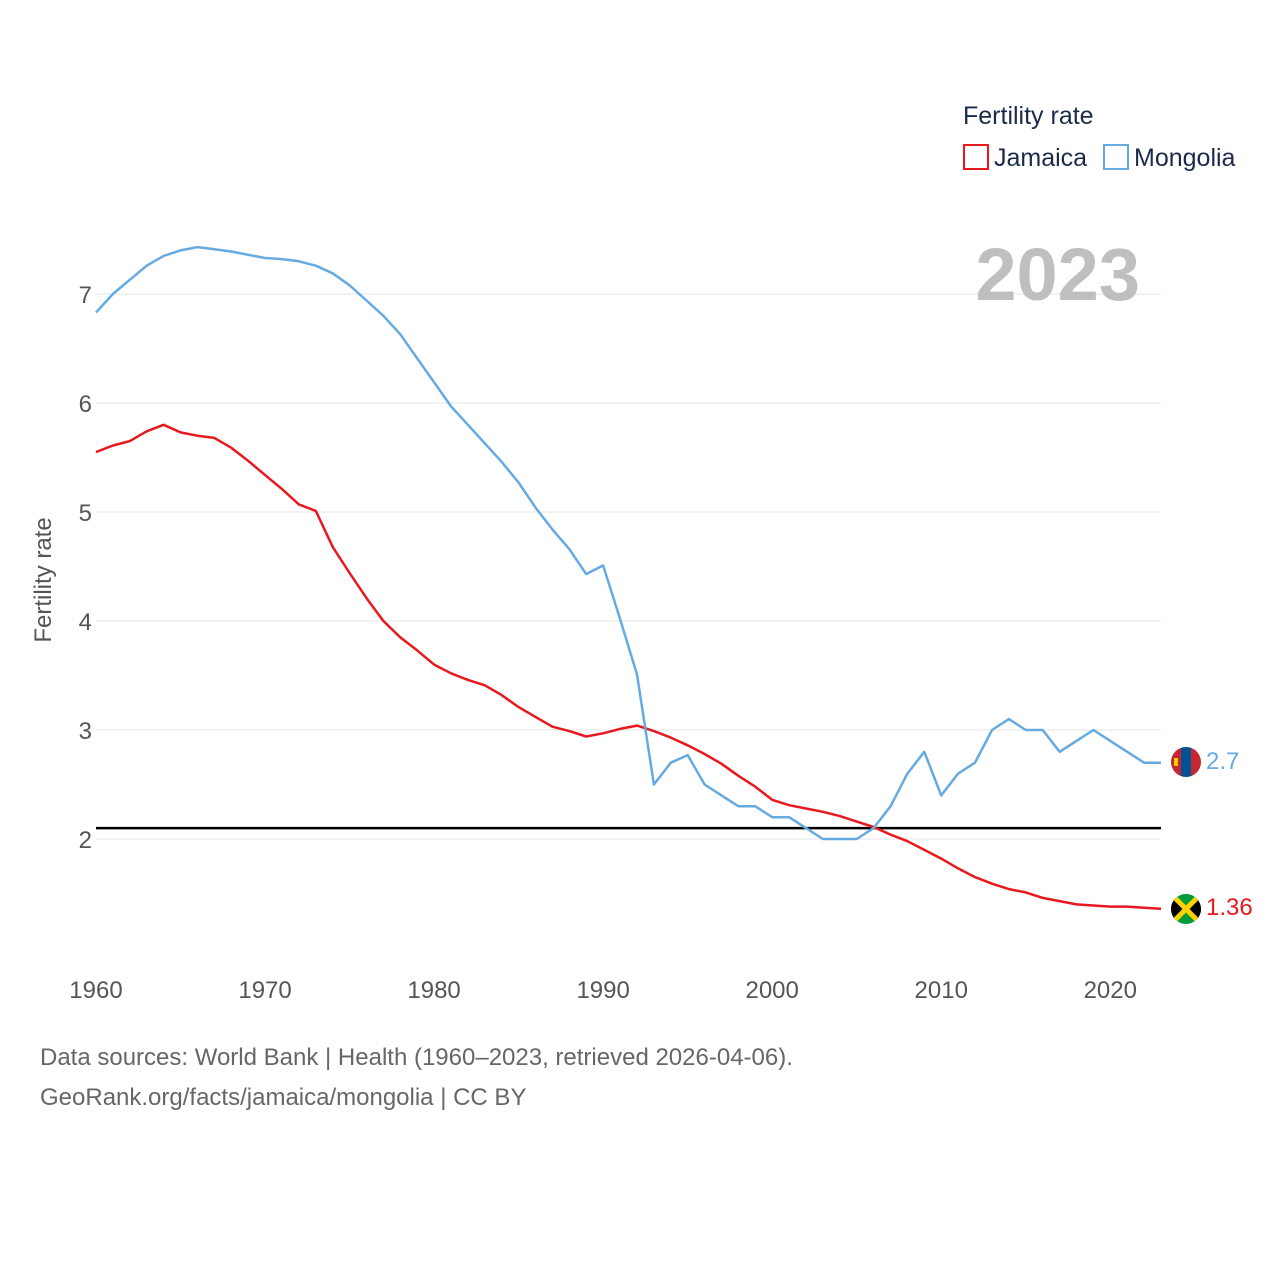  Describe the element at coordinates (85, 840) in the screenshot. I see `y-tick-label: 2` at that location.